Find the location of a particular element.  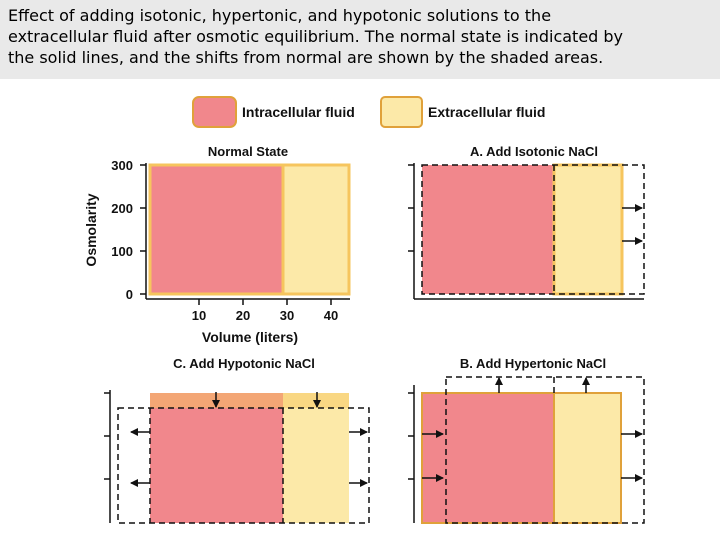

x-tick-label-20: 20 is located at coordinates (243, 315).